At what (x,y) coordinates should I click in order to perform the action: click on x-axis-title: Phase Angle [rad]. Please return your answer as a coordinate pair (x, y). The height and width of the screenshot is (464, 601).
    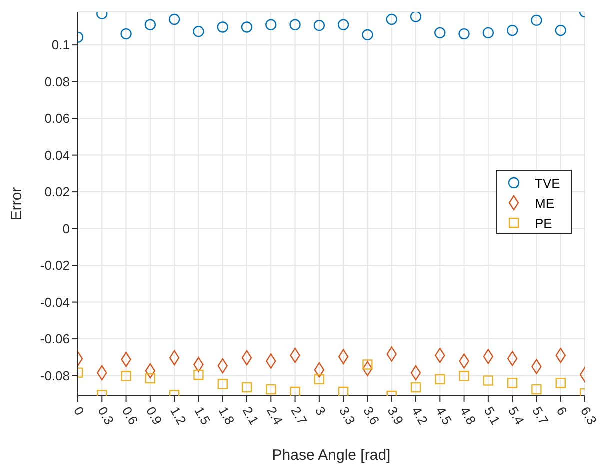
    Looking at the image, I should click on (331, 455).